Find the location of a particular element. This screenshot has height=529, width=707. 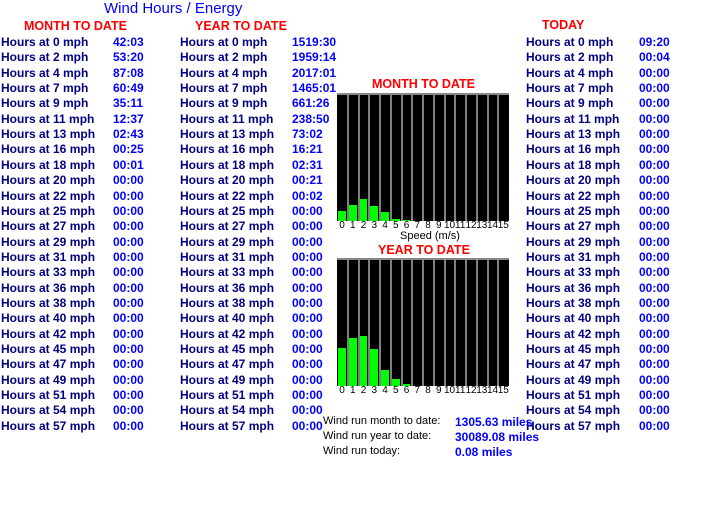

month-row-value: 12:37 is located at coordinates (128, 118).